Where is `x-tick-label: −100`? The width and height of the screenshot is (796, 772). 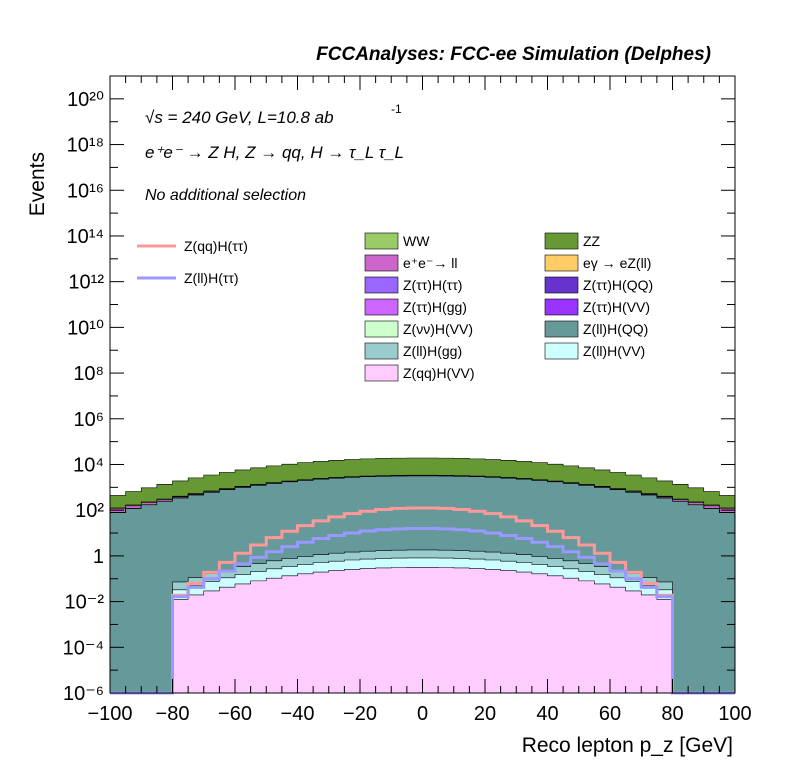
x-tick-label: −100 is located at coordinates (109, 714).